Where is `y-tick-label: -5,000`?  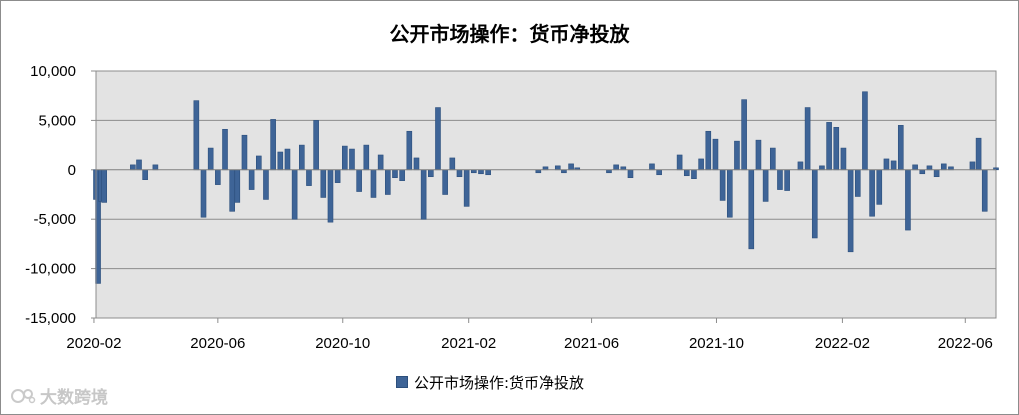
y-tick-label: -5,000 is located at coordinates (54, 219).